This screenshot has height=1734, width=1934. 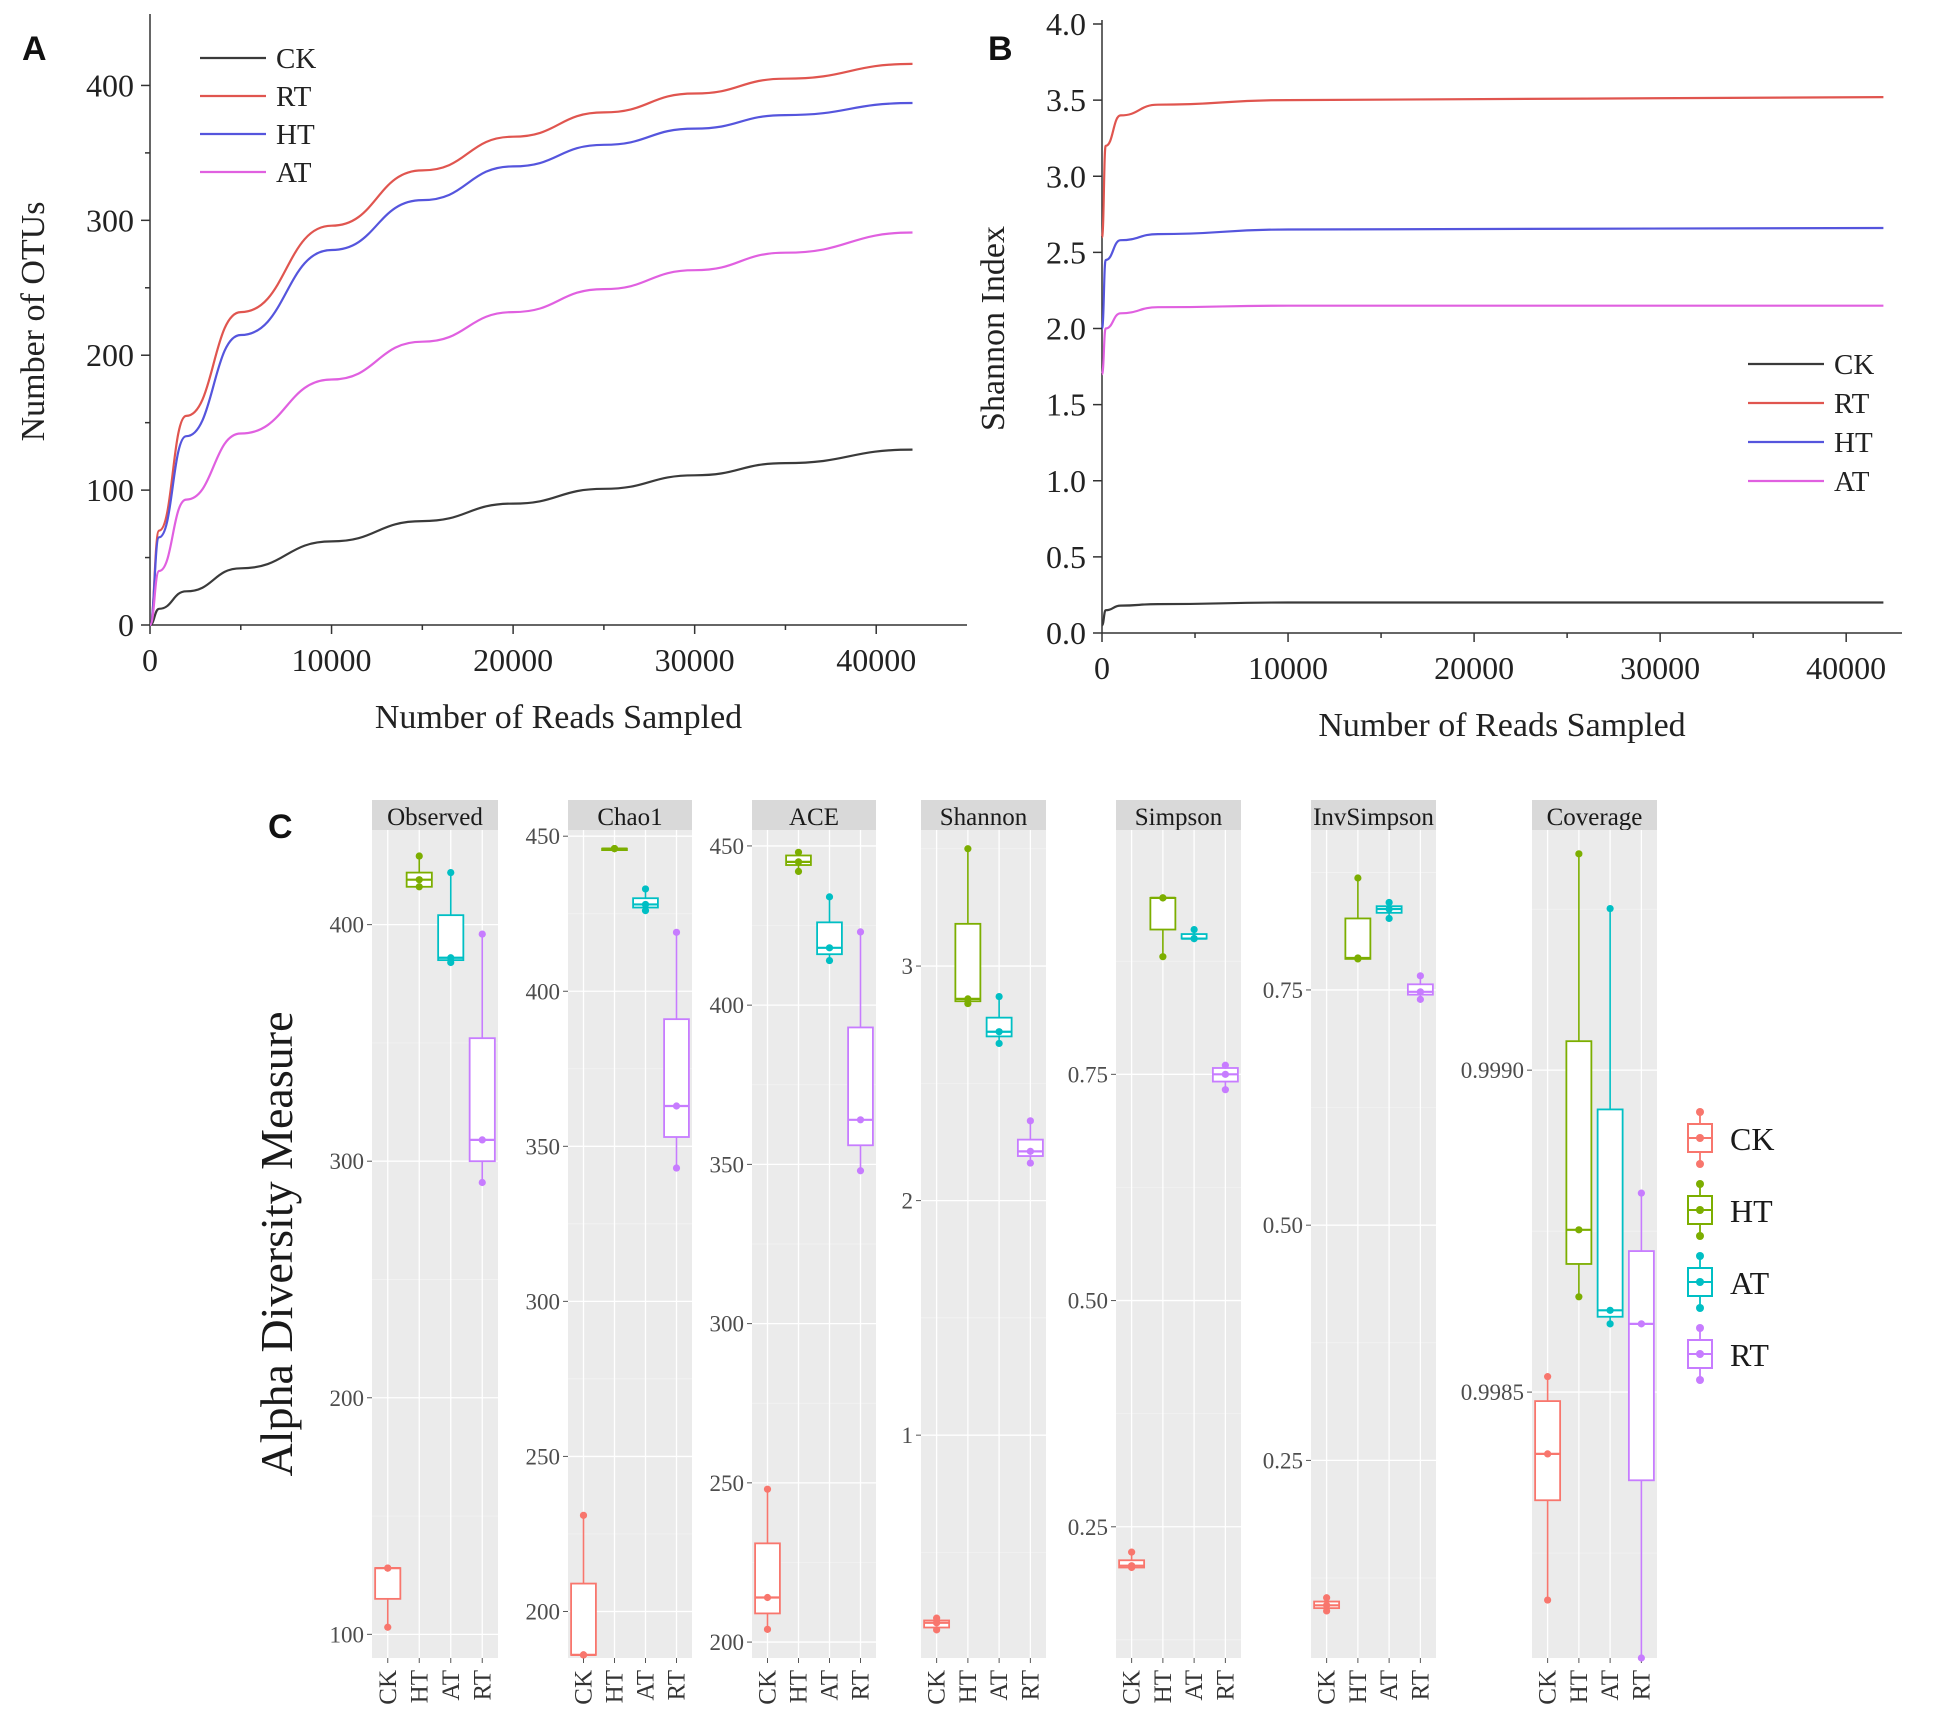 What do you see at coordinates (543, 1146) in the screenshot?
I see `facet-y-tick-label: 350` at bounding box center [543, 1146].